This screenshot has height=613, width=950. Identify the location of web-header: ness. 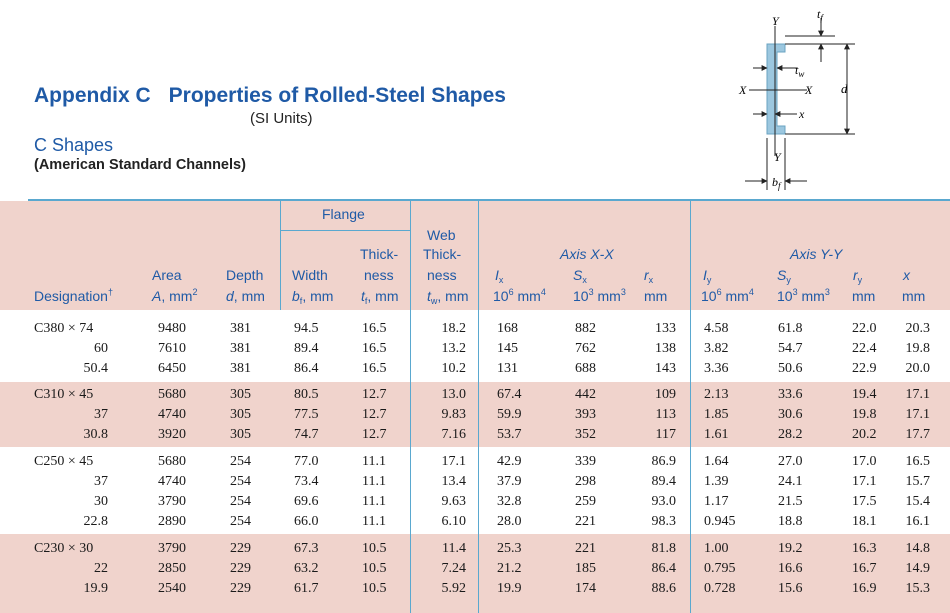
(442, 275).